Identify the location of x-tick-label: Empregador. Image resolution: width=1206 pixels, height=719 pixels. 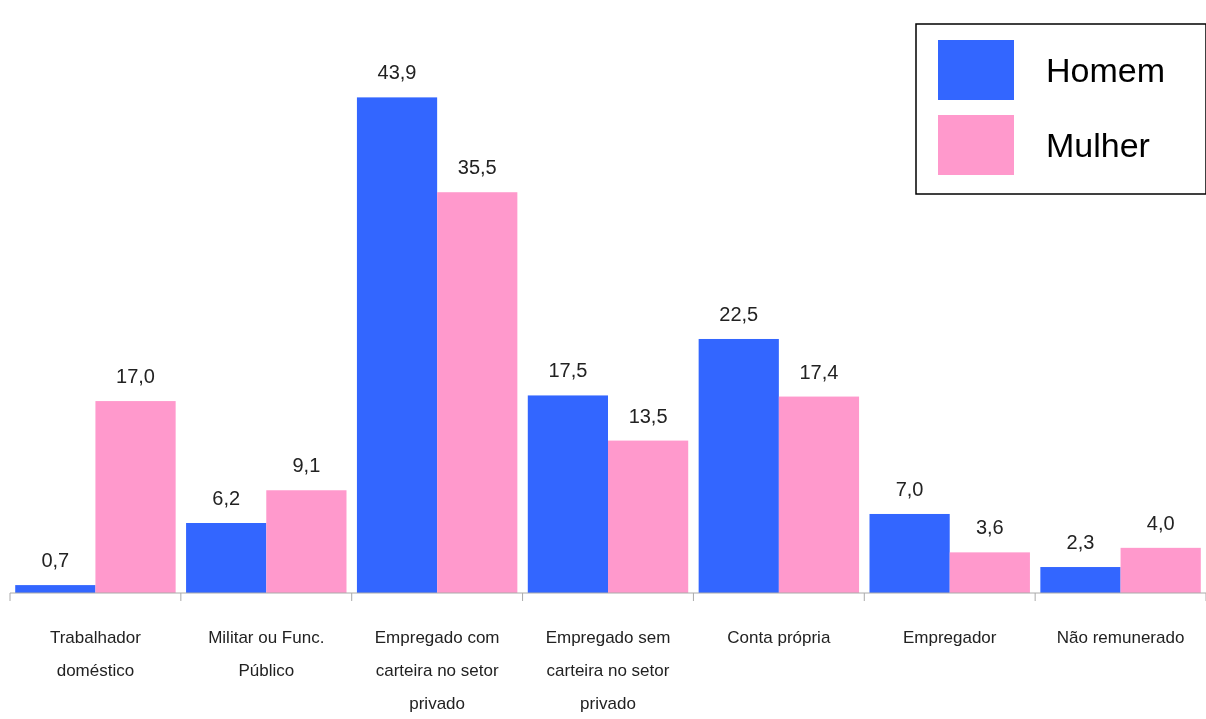
(949, 637).